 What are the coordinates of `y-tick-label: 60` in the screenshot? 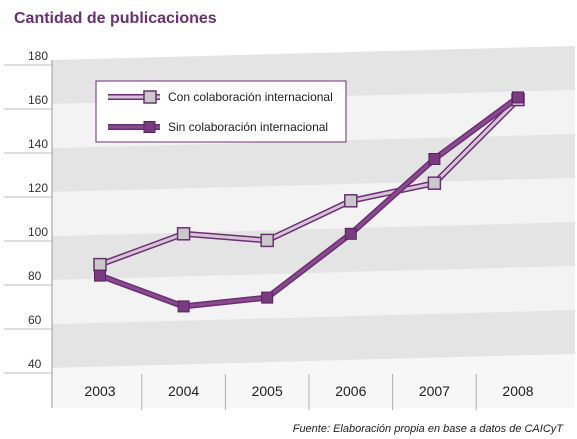 It's located at (35, 320).